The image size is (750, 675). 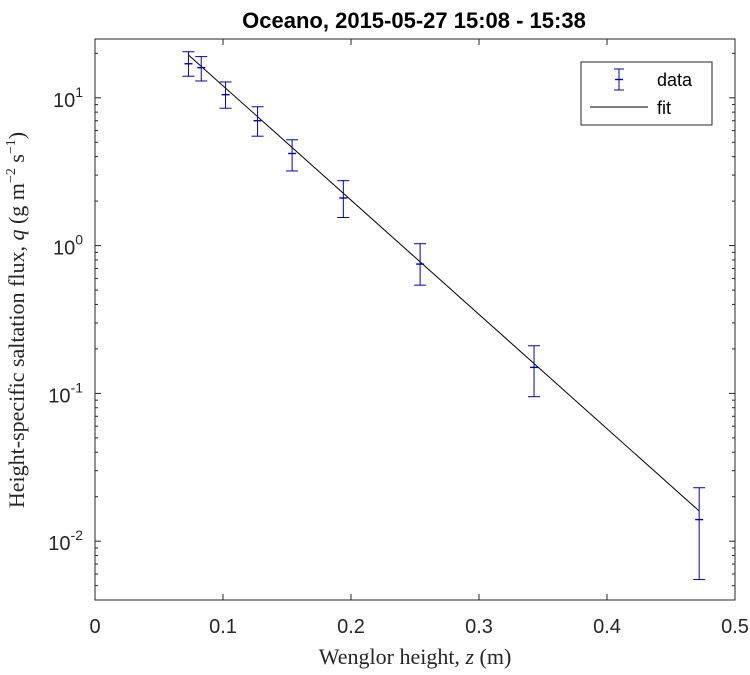 I want to click on legend: data fit, so click(x=646, y=93).